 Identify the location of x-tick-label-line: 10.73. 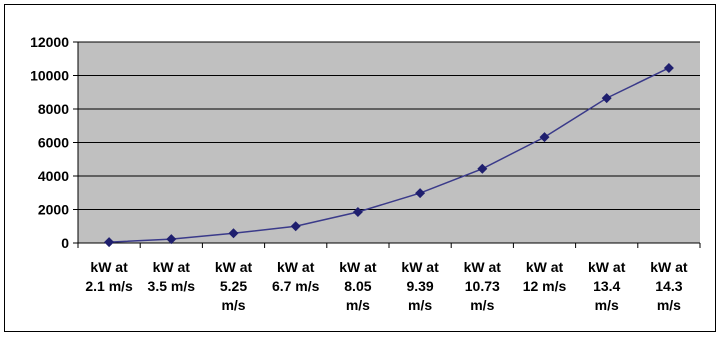
(482, 286).